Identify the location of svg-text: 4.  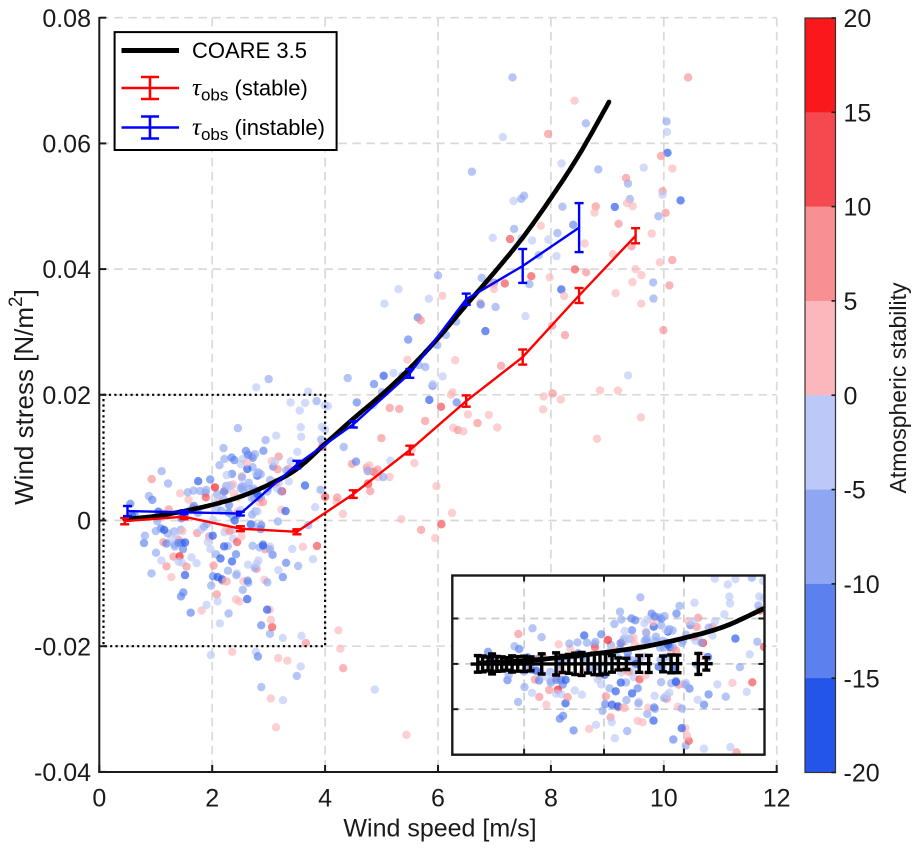
(325, 799).